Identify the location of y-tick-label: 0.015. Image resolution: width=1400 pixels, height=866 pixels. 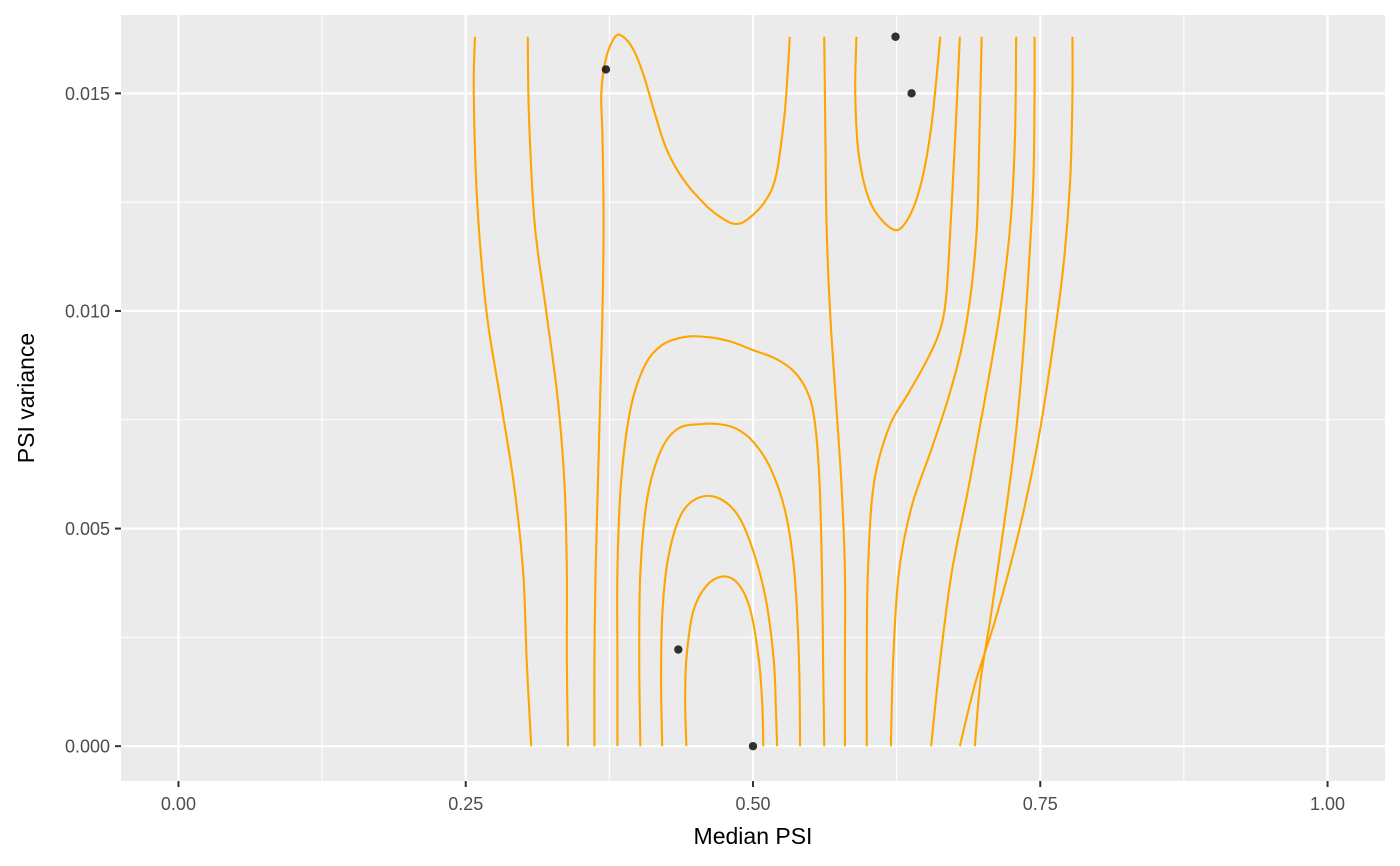
(87, 94).